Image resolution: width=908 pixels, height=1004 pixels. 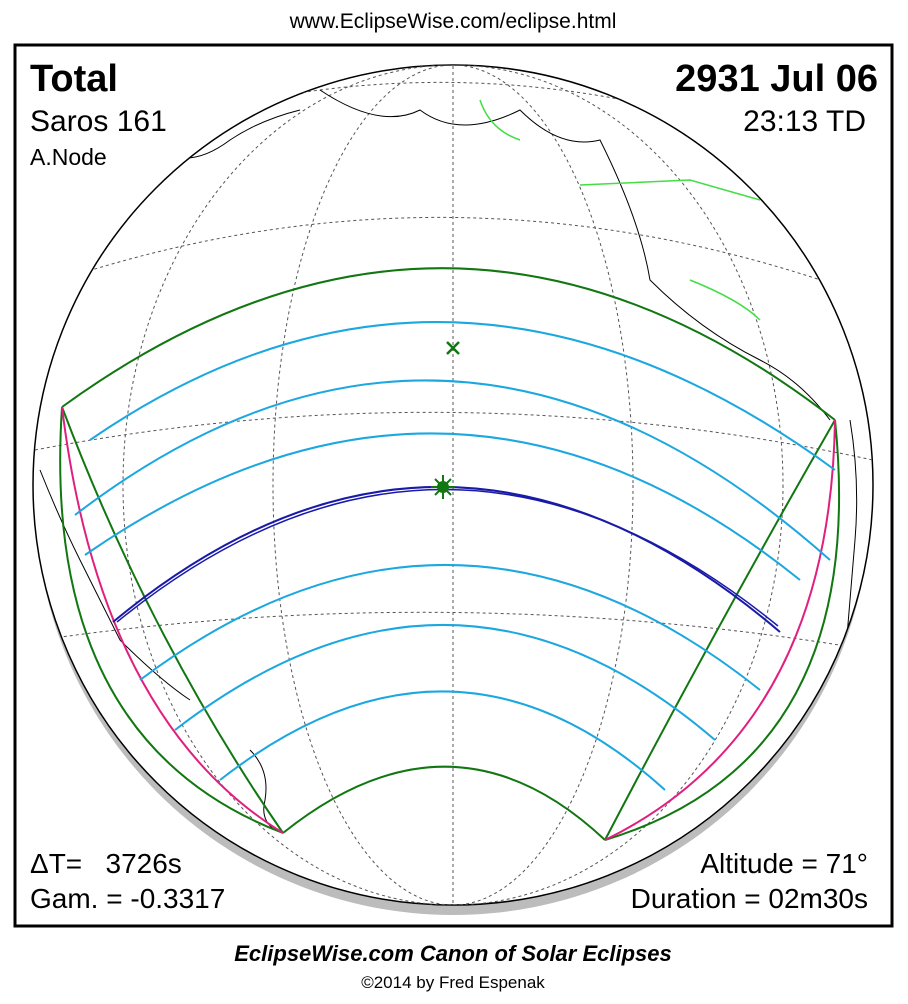 What do you see at coordinates (749, 898) in the screenshot?
I see `duration: Duration = 02m30s` at bounding box center [749, 898].